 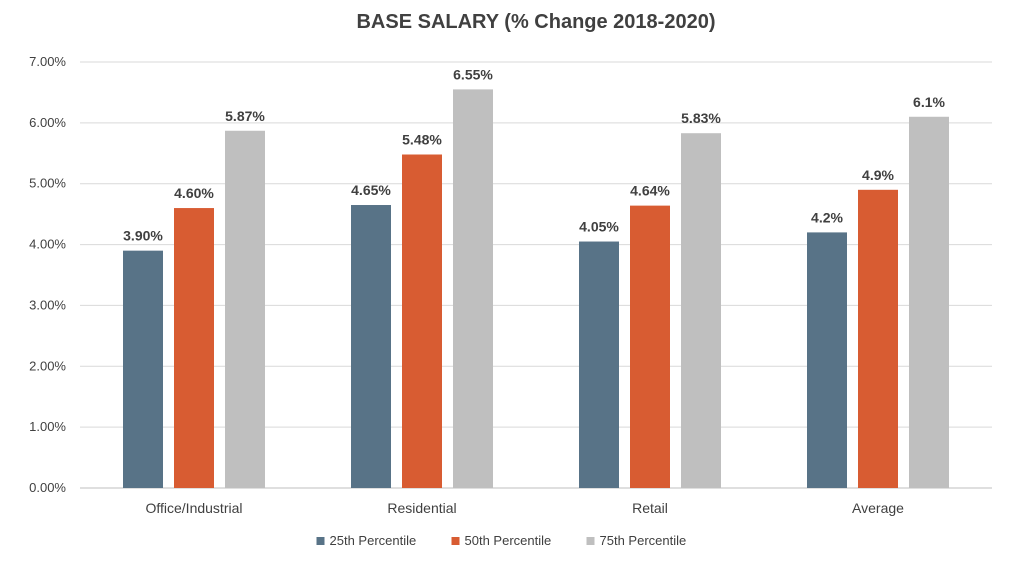 What do you see at coordinates (143, 236) in the screenshot?
I see `data-label: 3.90%` at bounding box center [143, 236].